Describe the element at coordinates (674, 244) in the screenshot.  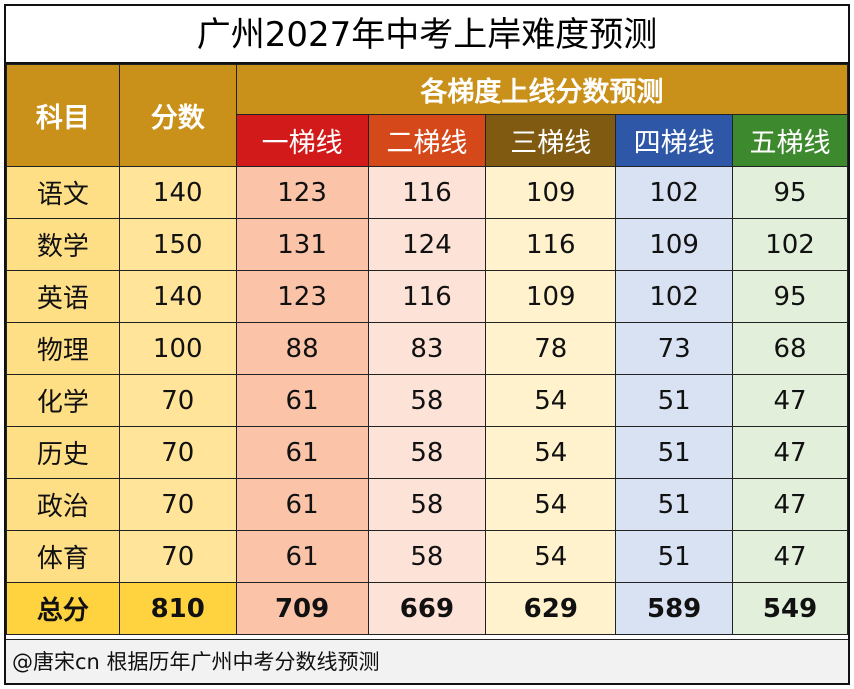
I see `tier4-cell: 109` at that location.